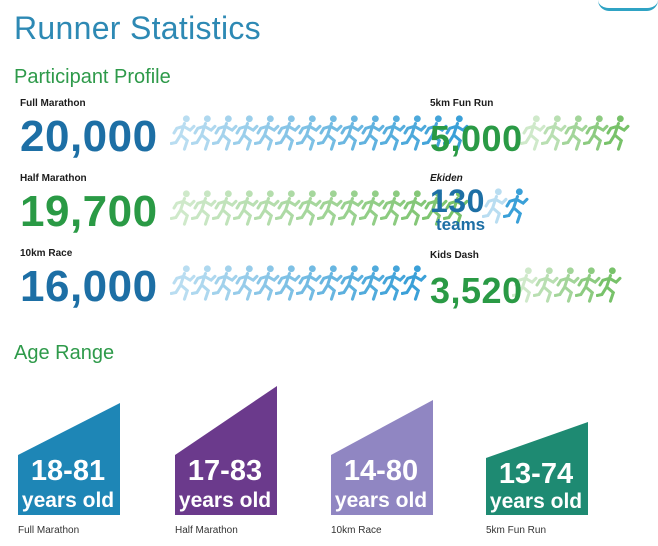 The height and width of the screenshot is (546, 658). I want to click on stat-value: 130, so click(457, 201).